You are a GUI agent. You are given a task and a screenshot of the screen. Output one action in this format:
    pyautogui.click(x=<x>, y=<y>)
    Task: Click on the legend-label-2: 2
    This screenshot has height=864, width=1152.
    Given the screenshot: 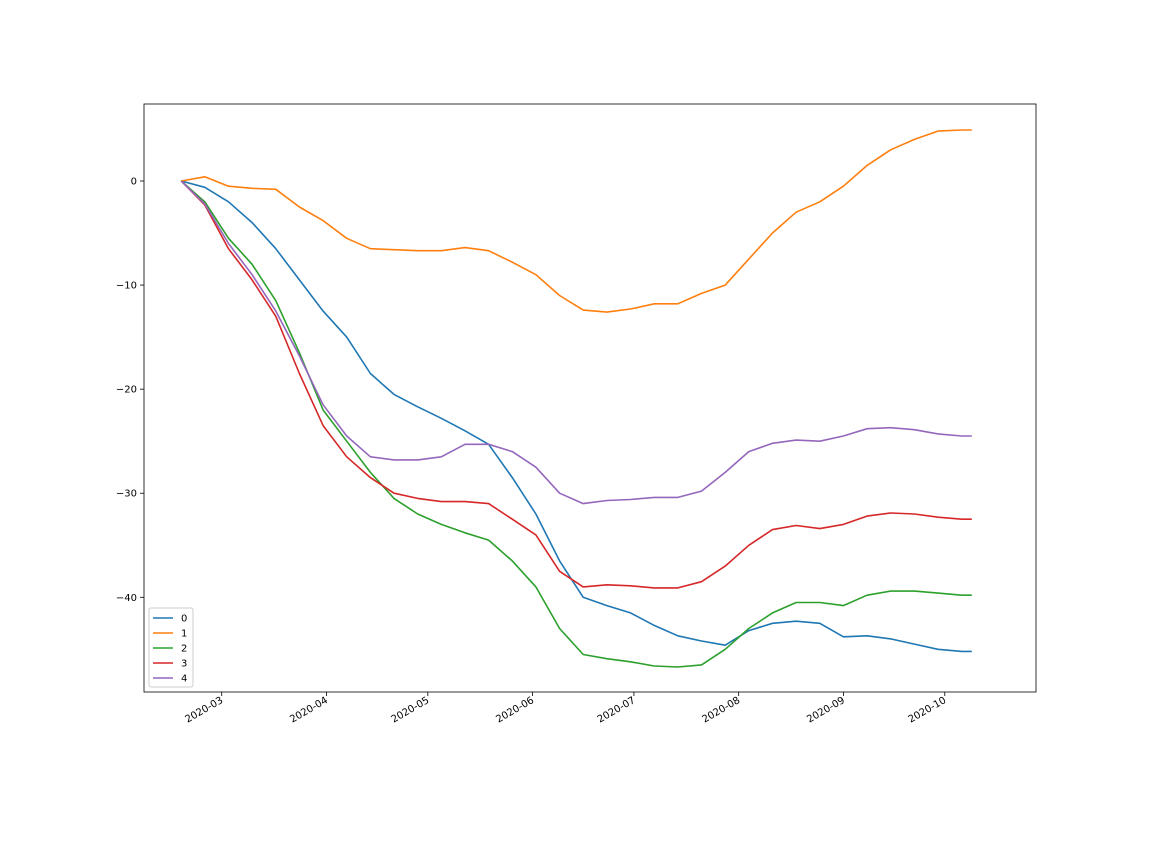 What is the action you would take?
    pyautogui.click(x=184, y=649)
    